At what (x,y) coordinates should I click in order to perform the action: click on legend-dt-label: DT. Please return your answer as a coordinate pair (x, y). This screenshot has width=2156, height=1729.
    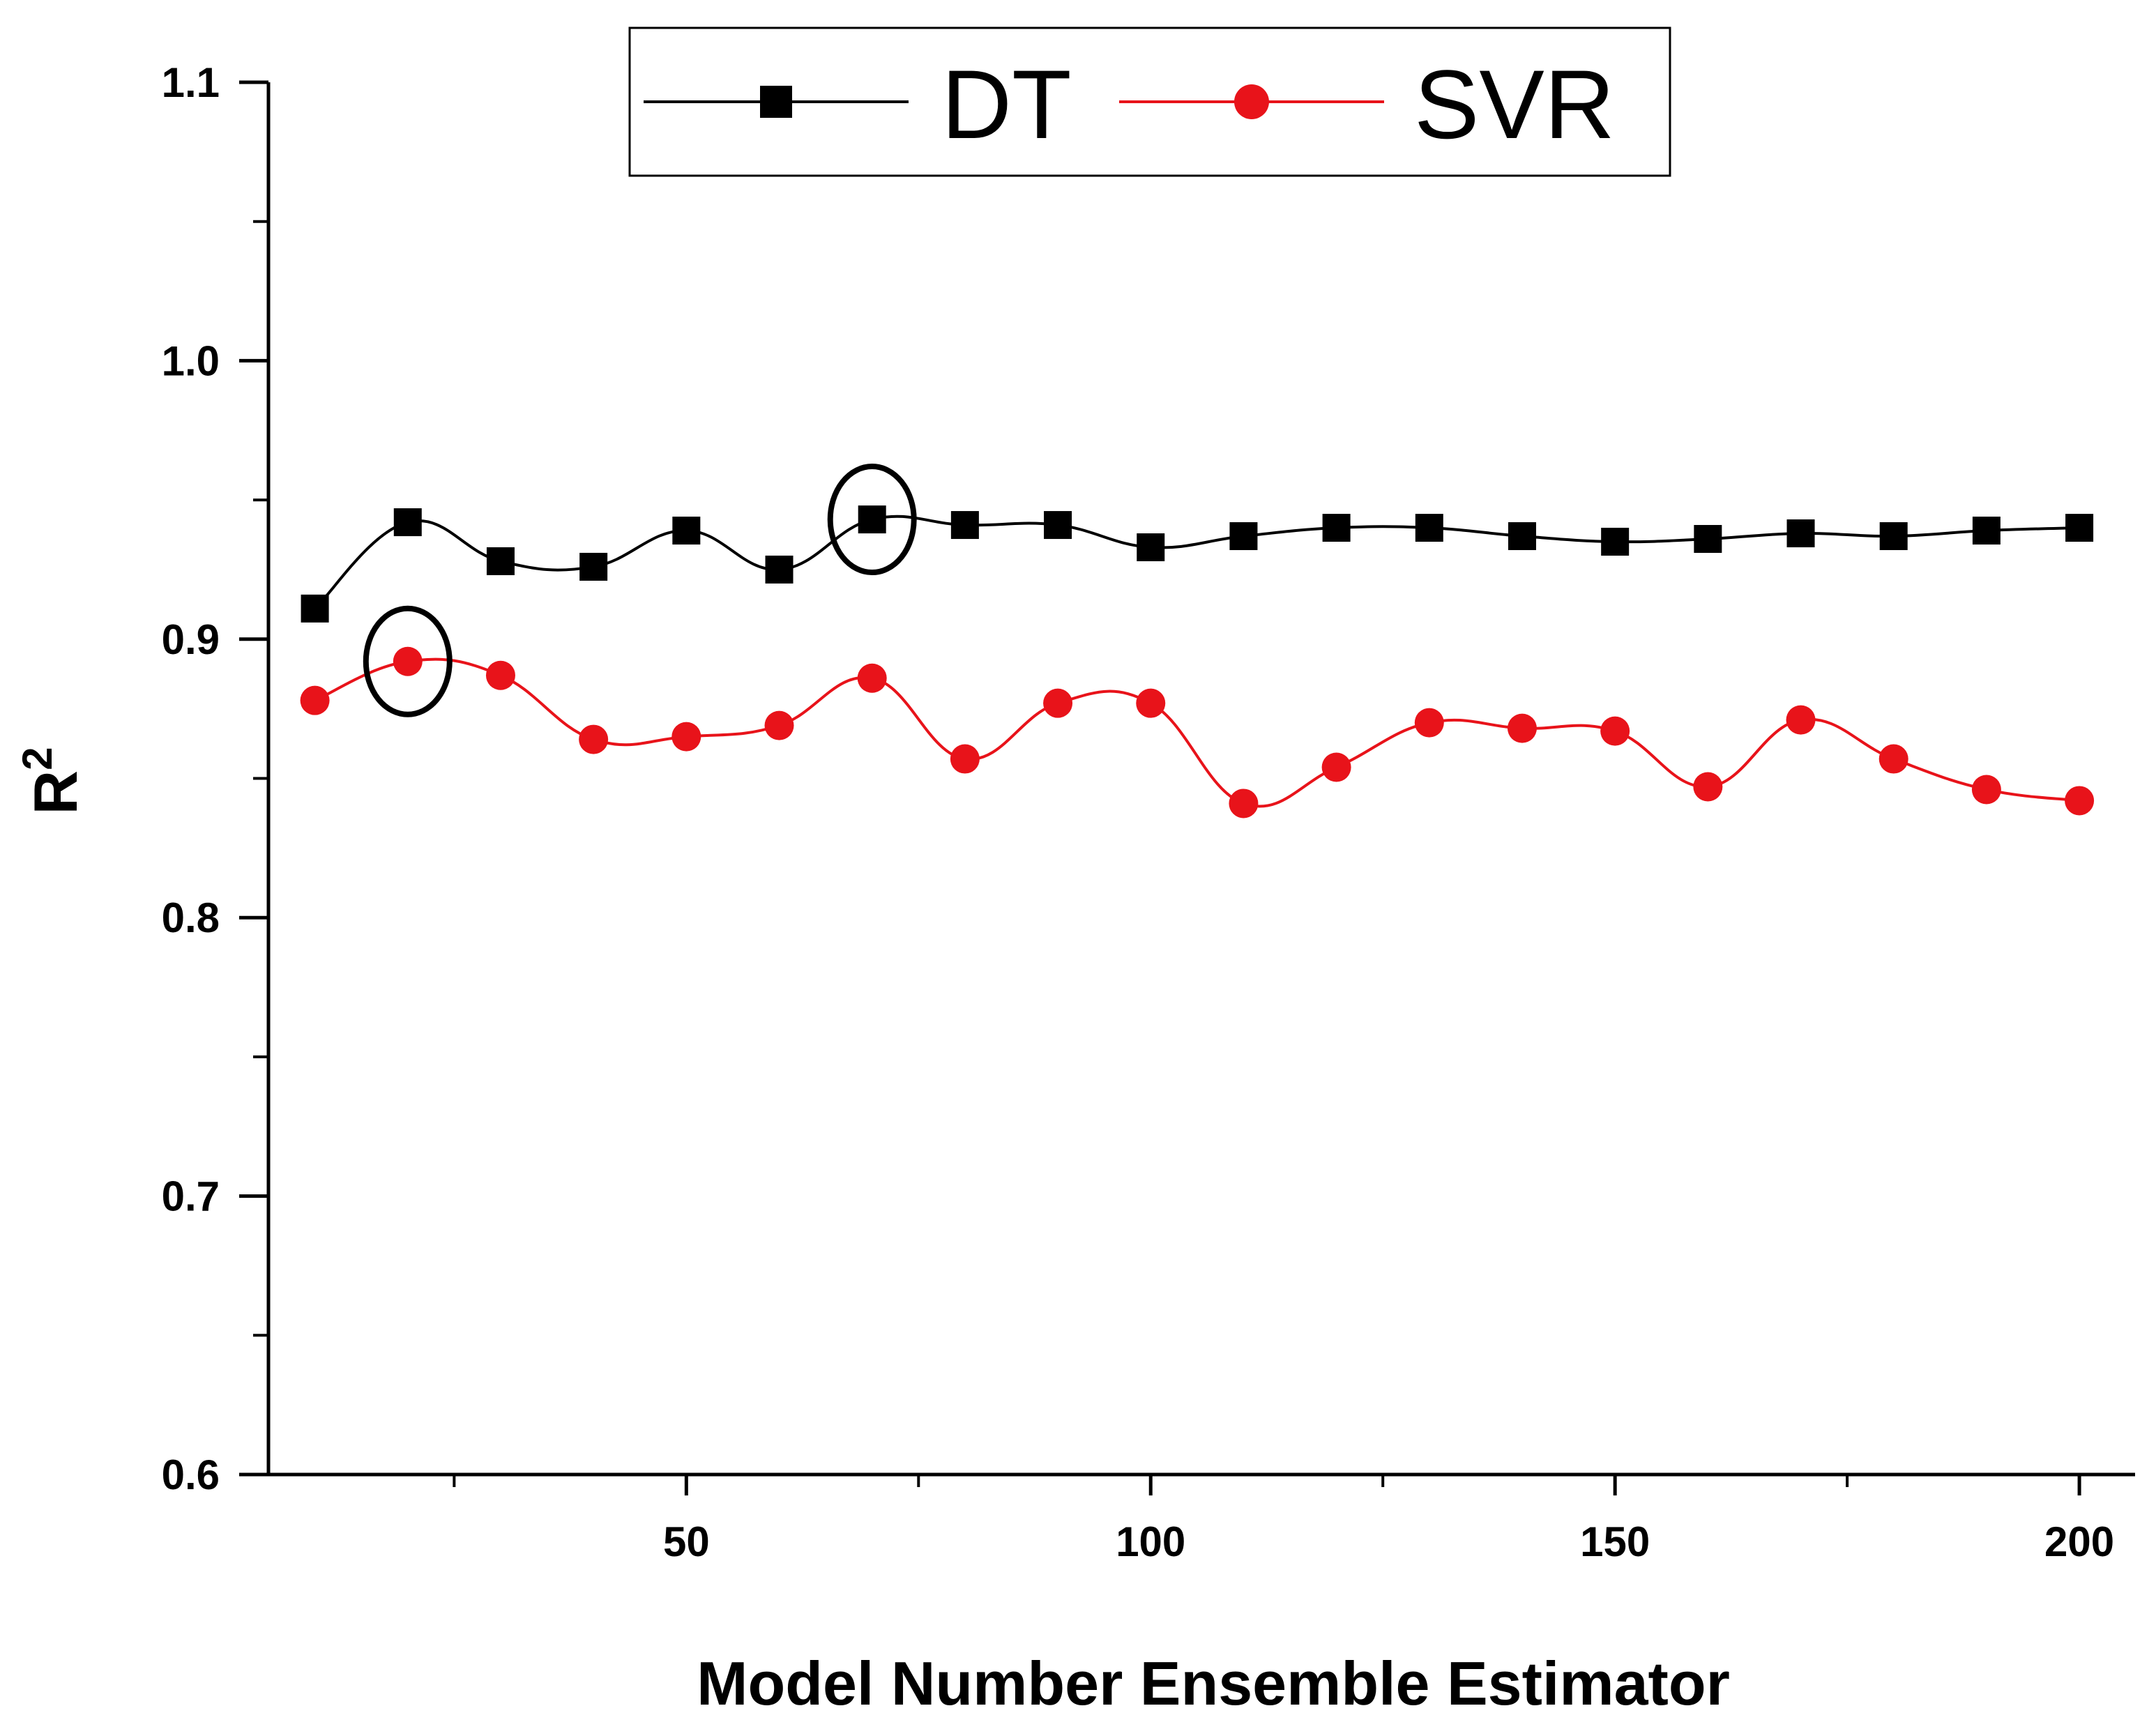
    Looking at the image, I should click on (1006, 104).